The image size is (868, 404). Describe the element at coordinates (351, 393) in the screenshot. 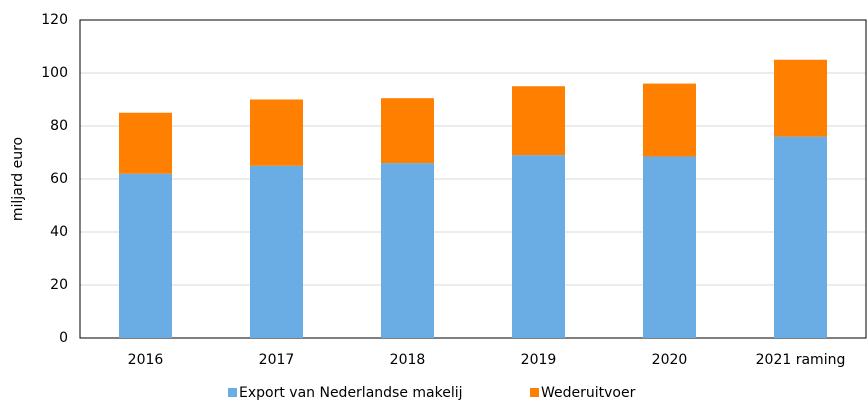

I see `legend-label: Export van Nederlandse makelij` at that location.